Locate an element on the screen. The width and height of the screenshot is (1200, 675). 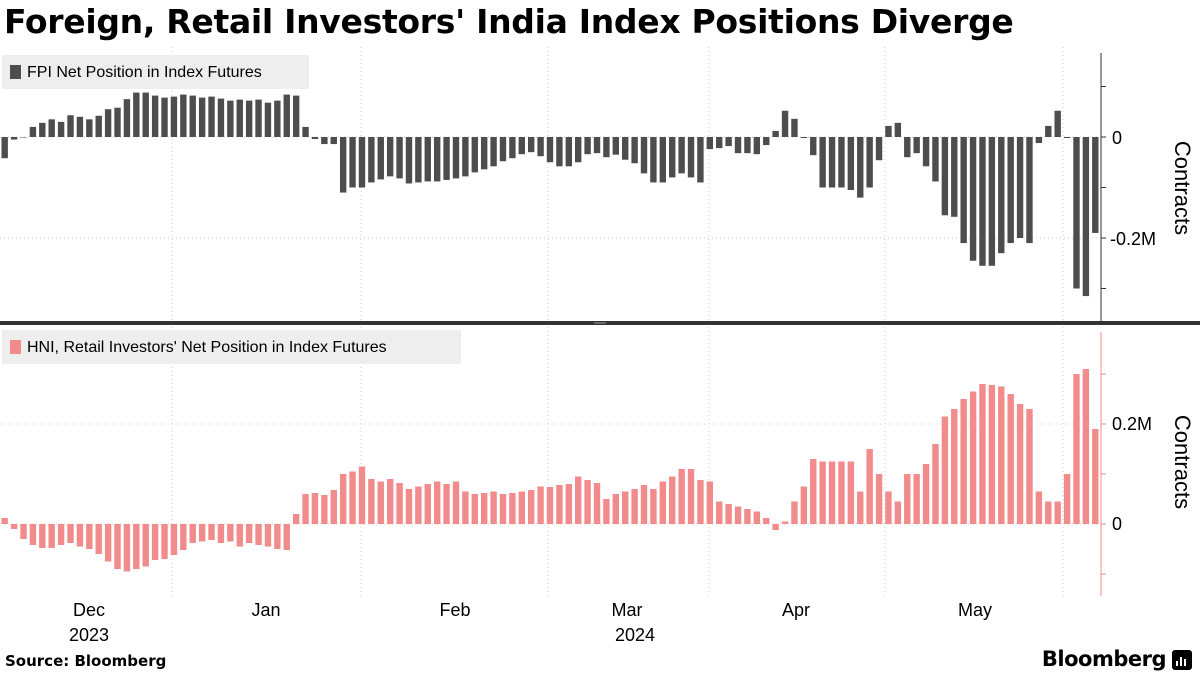
xtick-may: May is located at coordinates (975, 610).